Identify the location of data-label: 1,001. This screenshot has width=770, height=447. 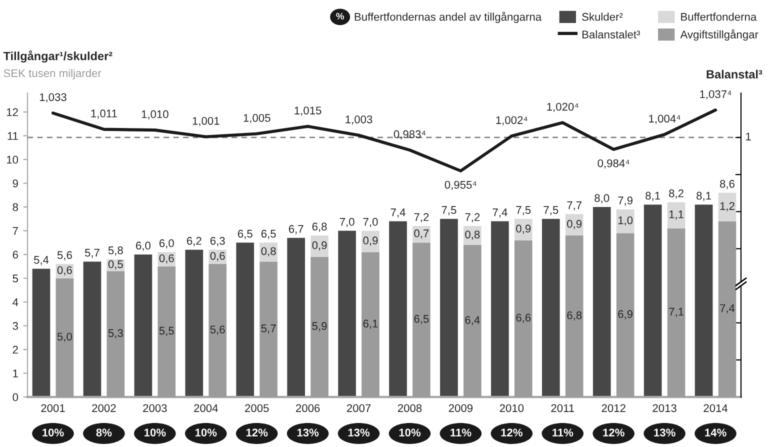
(206, 121).